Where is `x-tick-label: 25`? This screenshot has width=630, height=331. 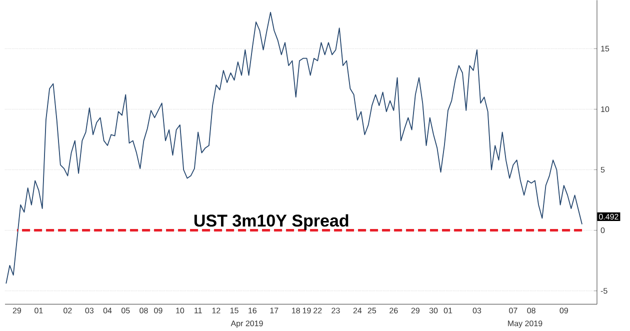
x-tick-label: 25 is located at coordinates (372, 311).